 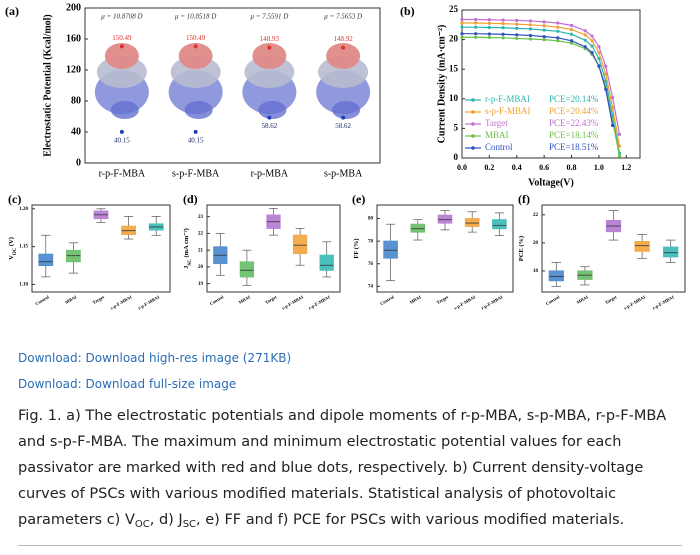 What do you see at coordinates (574, 99) in the screenshot?
I see `legend-pce: PCE=20.14%` at bounding box center [574, 99].